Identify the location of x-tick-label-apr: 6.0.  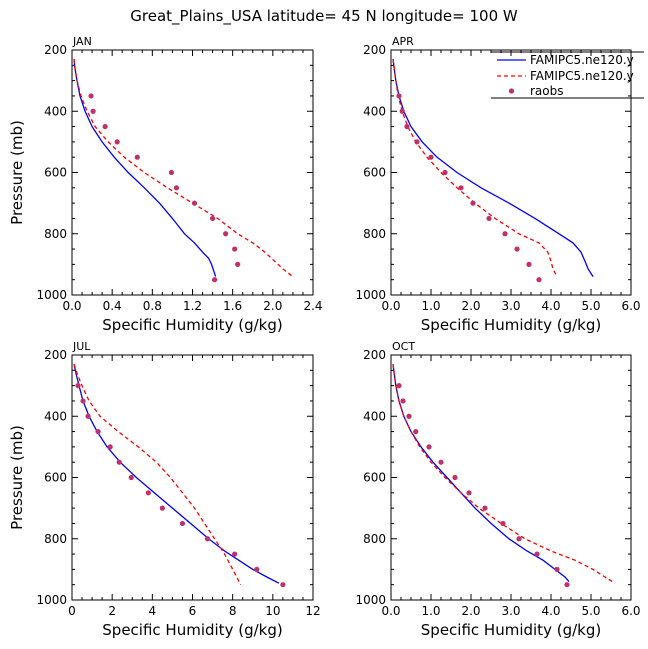
(630, 306).